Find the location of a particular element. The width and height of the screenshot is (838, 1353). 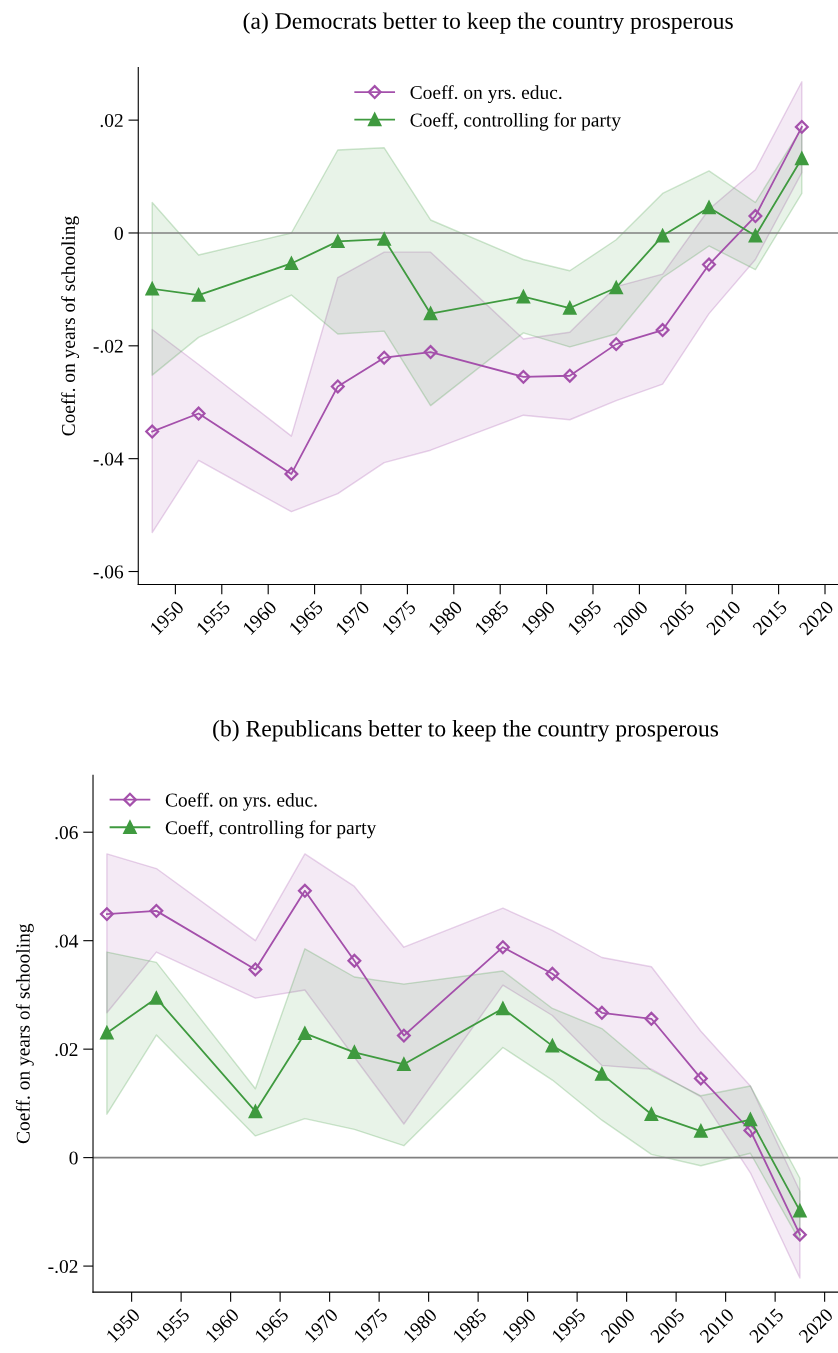

y-tick-label: -.04 is located at coordinates (108, 459).